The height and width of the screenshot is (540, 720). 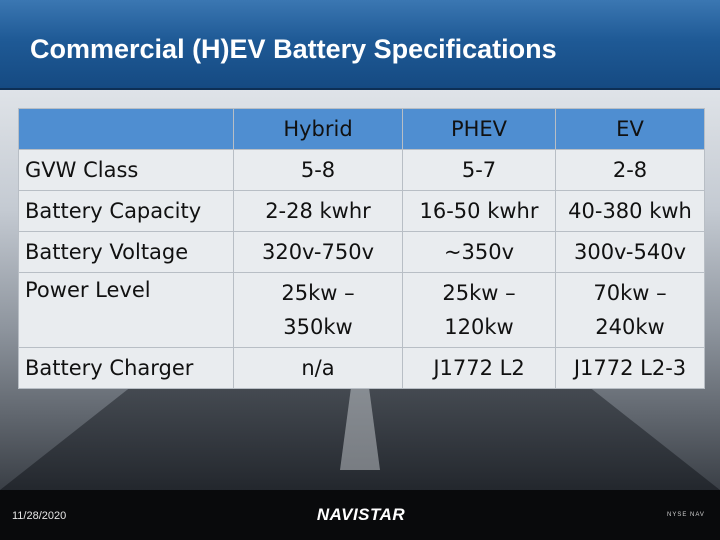 I want to click on table-row: GVW Class 5-8 5-7 2-8, so click(x=361, y=170).